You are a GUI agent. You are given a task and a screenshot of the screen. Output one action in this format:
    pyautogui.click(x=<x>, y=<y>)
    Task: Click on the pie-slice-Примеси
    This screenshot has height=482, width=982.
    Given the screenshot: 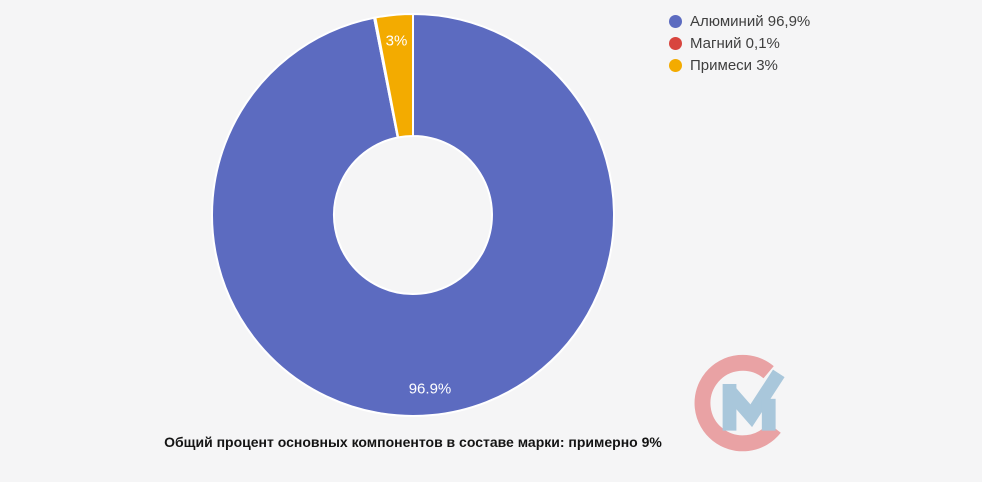 What is the action you would take?
    pyautogui.click(x=394, y=75)
    